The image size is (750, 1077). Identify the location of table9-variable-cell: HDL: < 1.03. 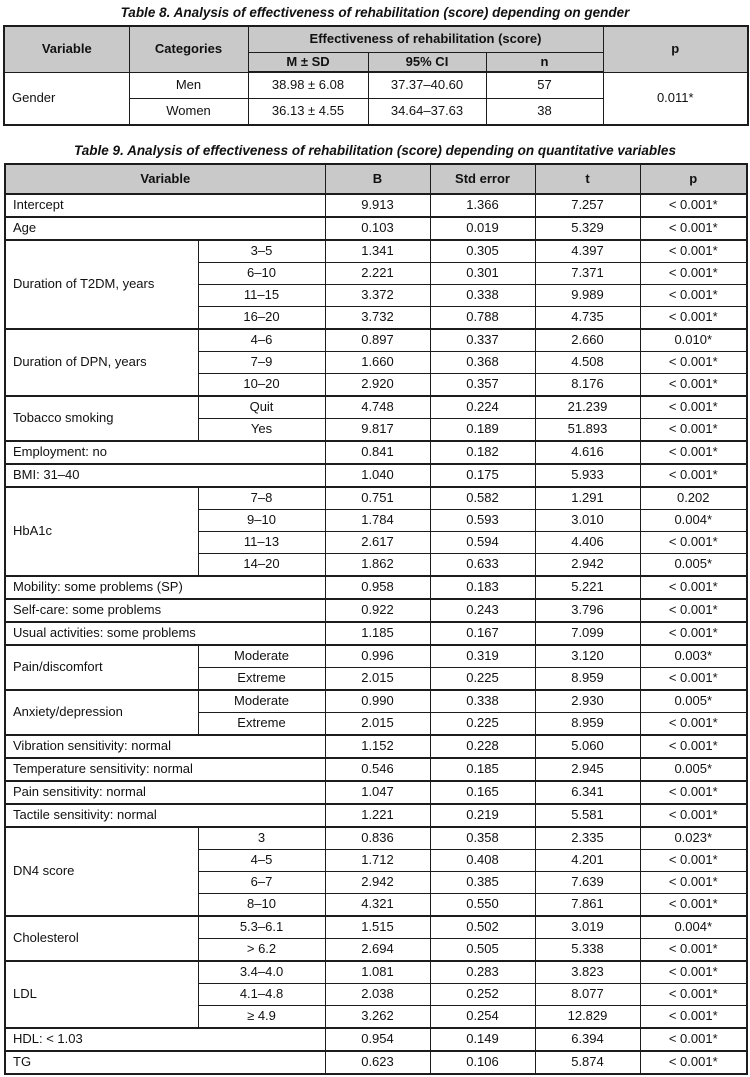
(165, 1039).